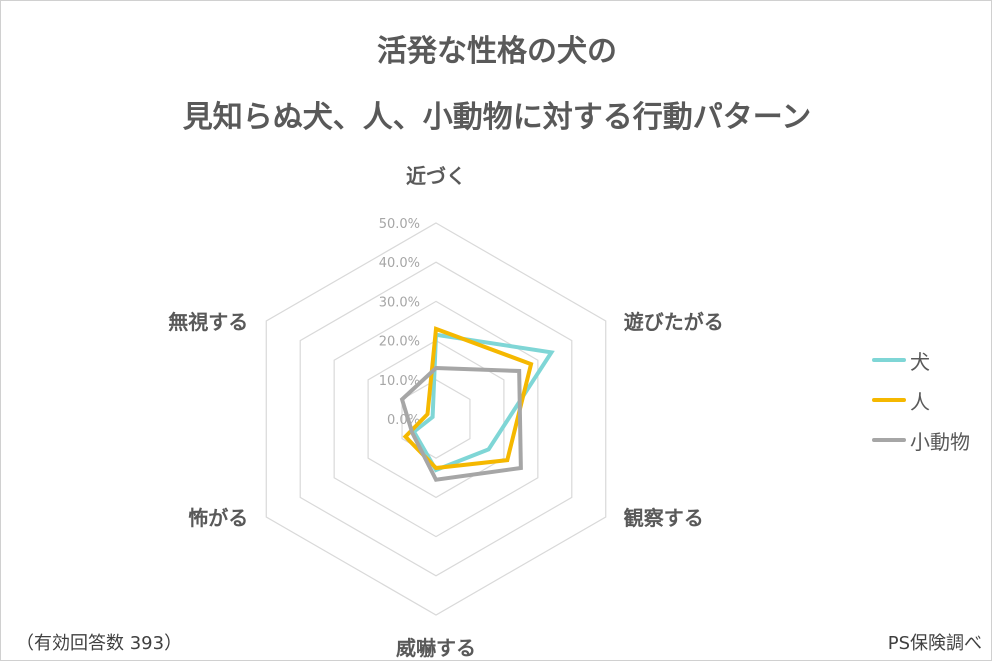 This screenshot has width=994, height=663. What do you see at coordinates (940, 441) in the screenshot?
I see `legend-label-small-animal: 小動物` at bounding box center [940, 441].